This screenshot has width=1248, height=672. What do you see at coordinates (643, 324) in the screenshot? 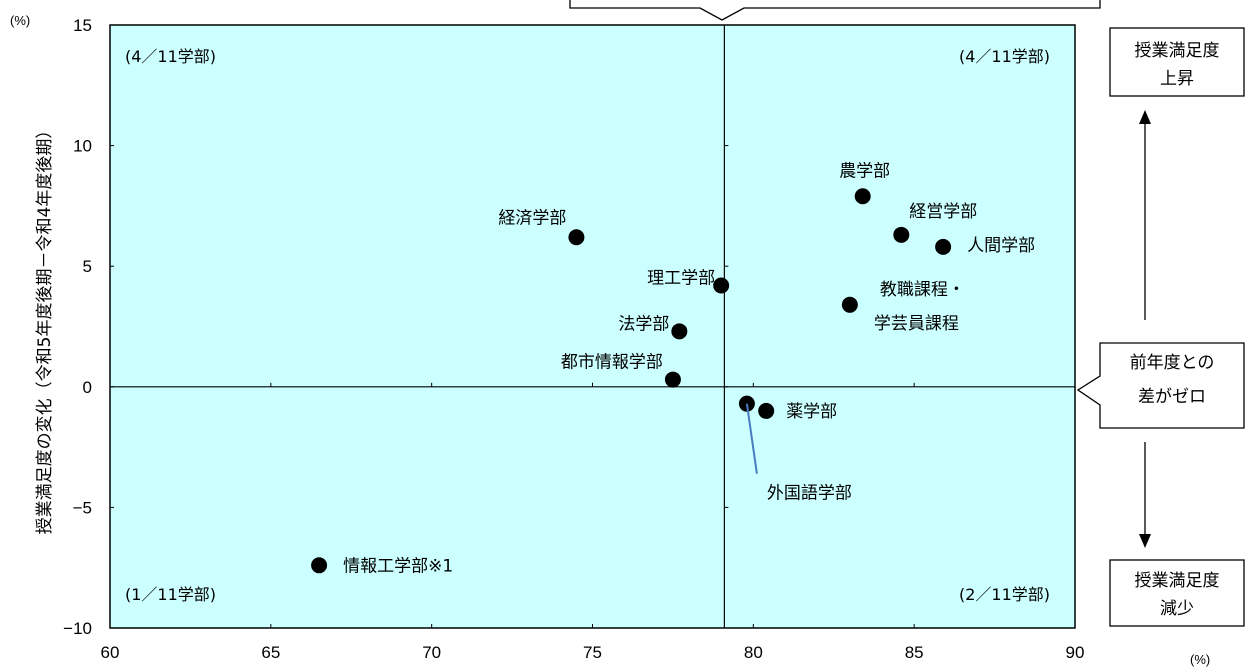
I see `point-label: 法学部` at bounding box center [643, 324].